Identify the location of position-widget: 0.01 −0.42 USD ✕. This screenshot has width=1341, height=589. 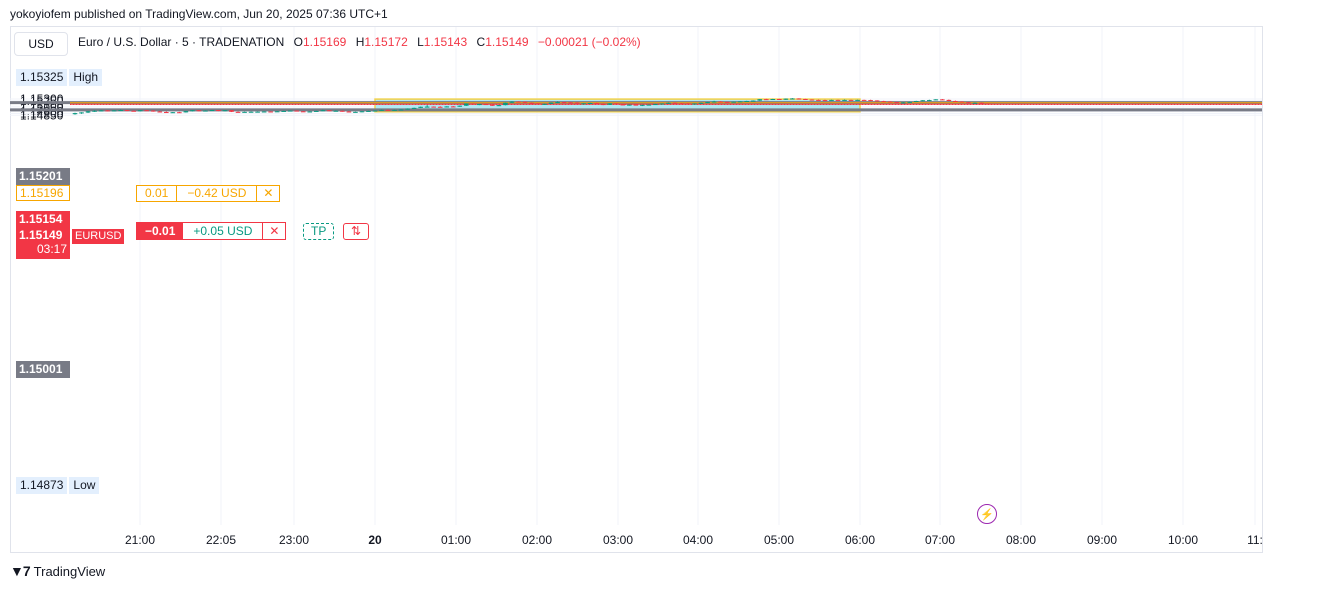
(208, 193).